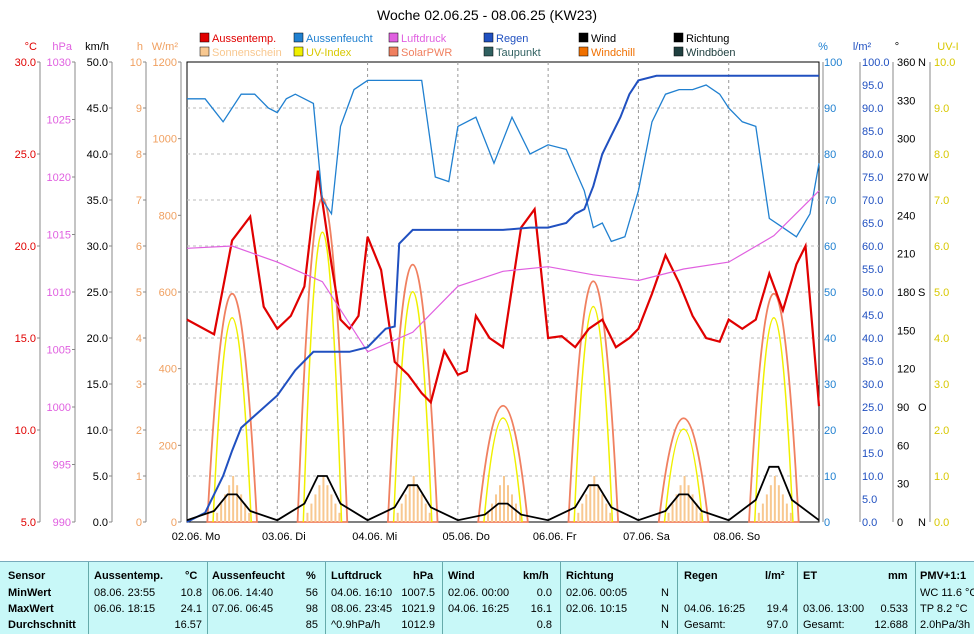  What do you see at coordinates (311, 609) in the screenshot?
I see `hum-max: 98` at bounding box center [311, 609].